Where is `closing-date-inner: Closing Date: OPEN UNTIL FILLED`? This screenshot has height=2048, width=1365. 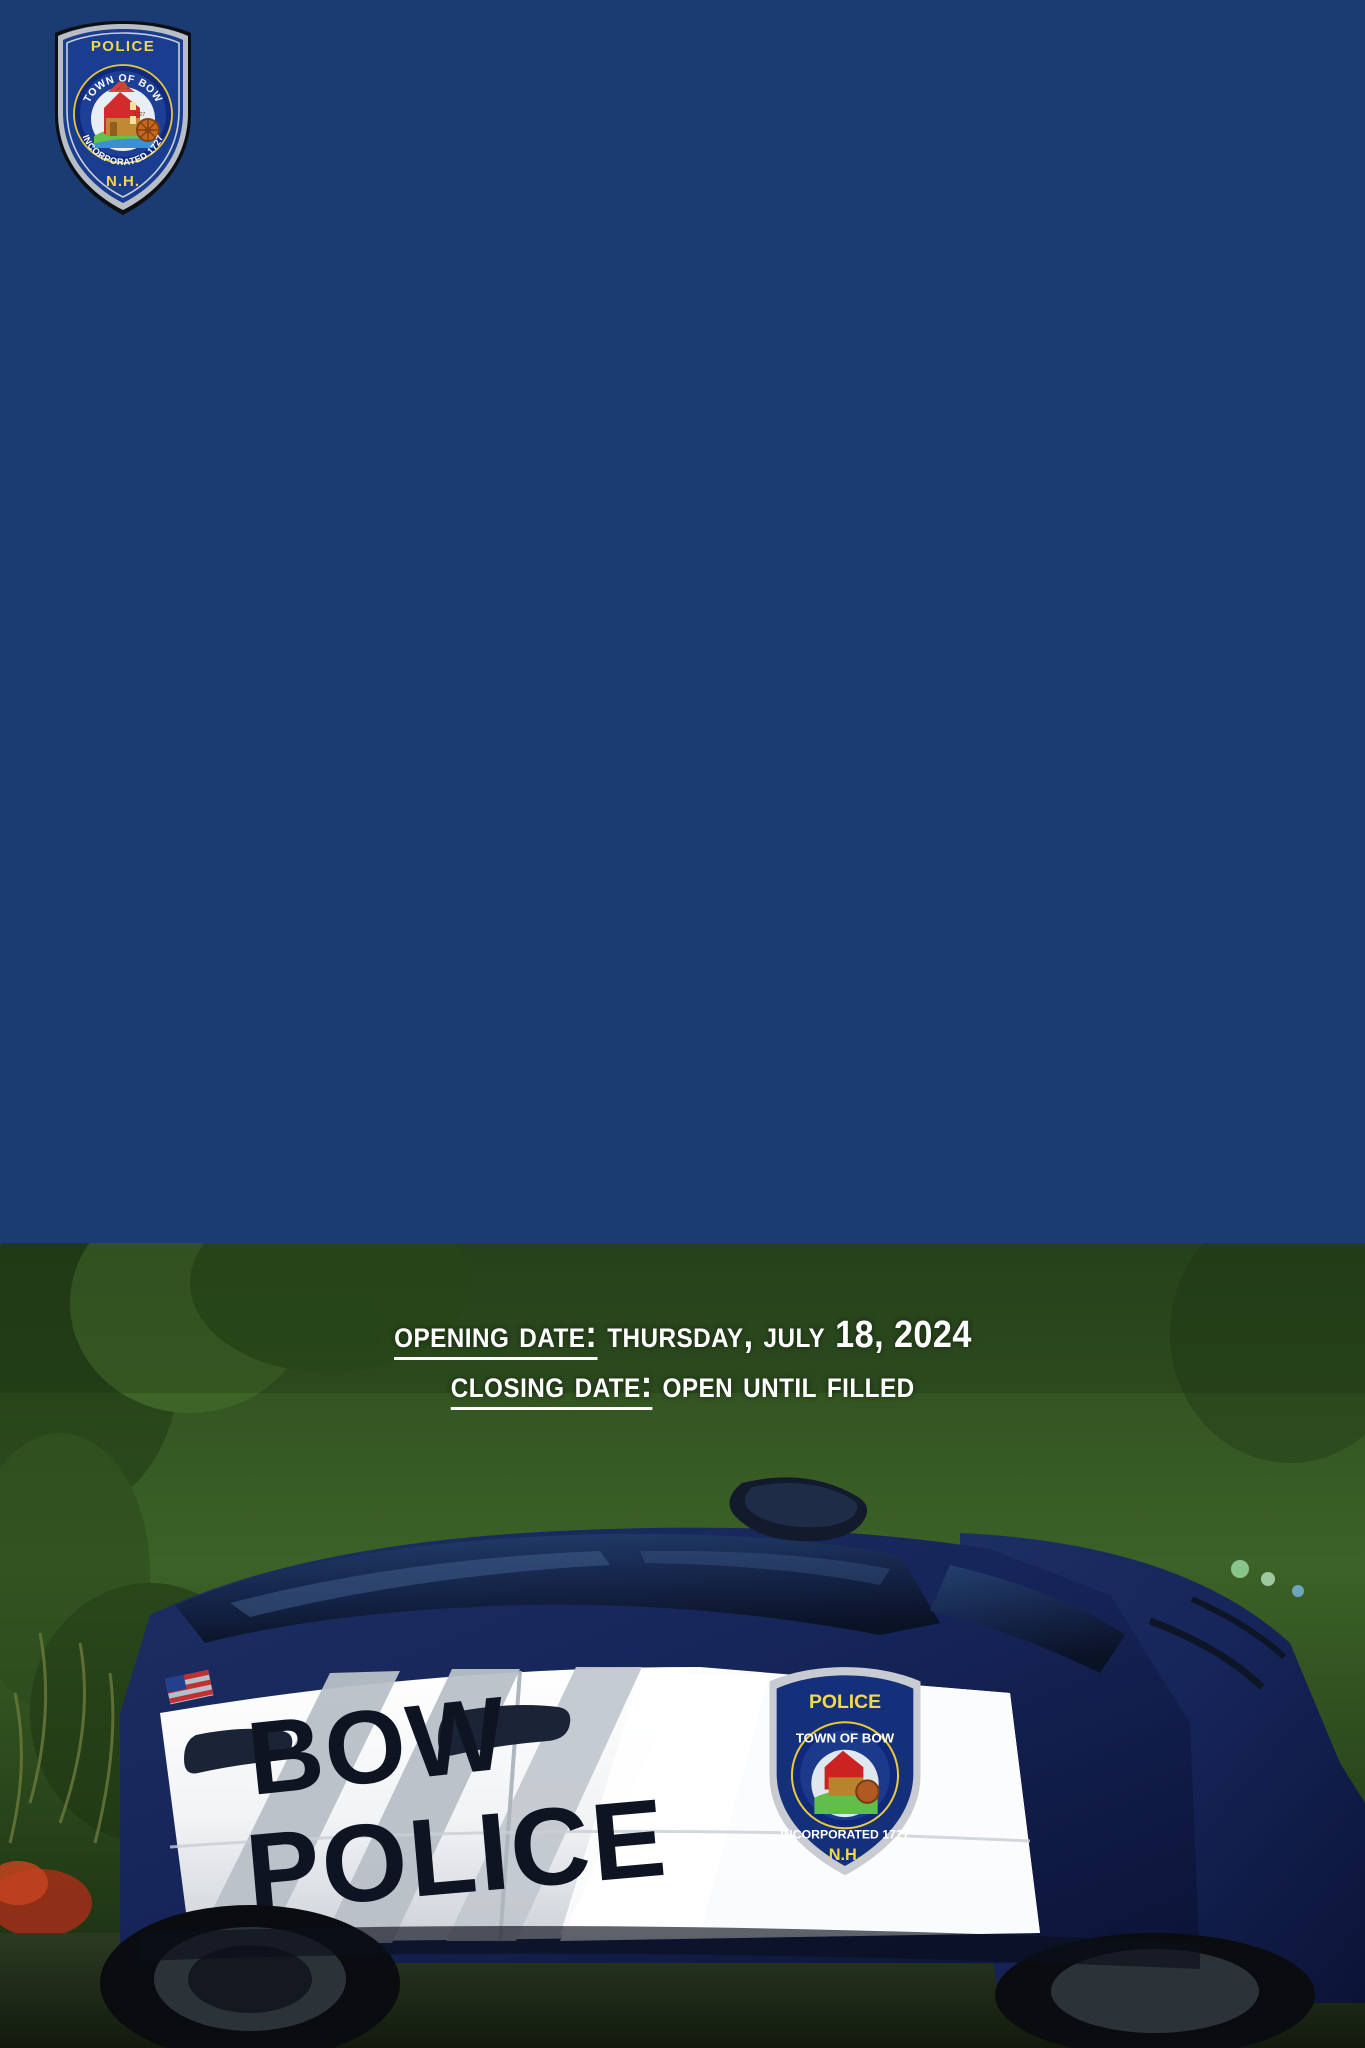 closing-date-inner: Closing Date: OPEN UNTIL FILLED is located at coordinates (682, 1385).